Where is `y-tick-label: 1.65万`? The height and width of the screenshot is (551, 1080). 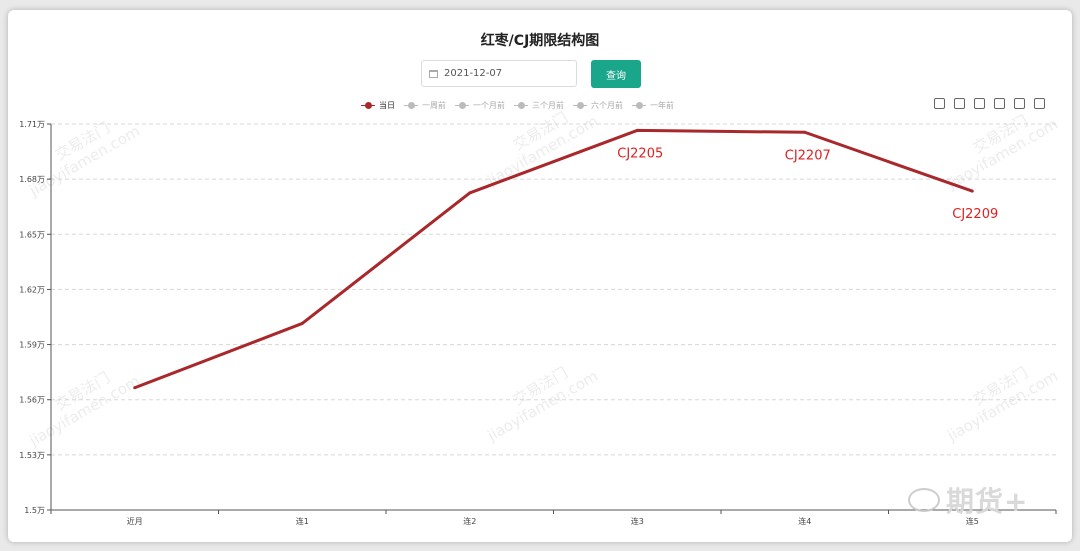
y-tick-label: 1.65万 is located at coordinates (32, 234).